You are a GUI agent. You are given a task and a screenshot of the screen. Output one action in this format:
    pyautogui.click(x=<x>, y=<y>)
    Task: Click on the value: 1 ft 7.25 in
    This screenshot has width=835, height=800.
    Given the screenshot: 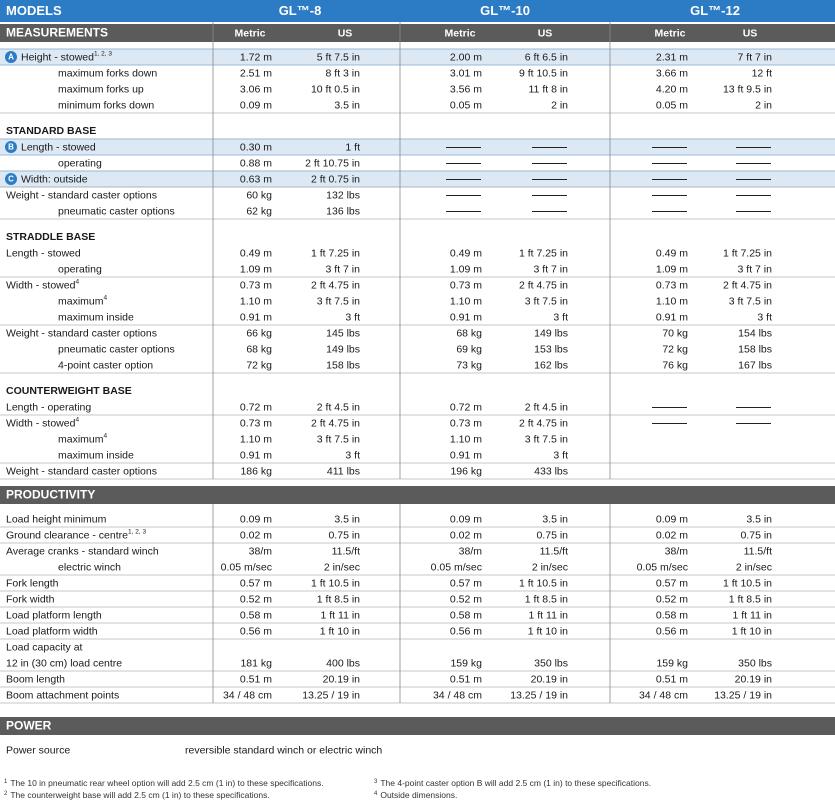 What is the action you would take?
    pyautogui.click(x=335, y=253)
    